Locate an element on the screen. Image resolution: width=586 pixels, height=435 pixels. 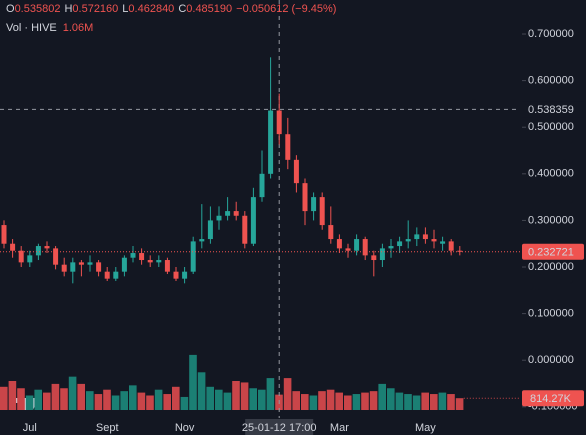
y-tick-label: 0.100000 is located at coordinates (551, 314).